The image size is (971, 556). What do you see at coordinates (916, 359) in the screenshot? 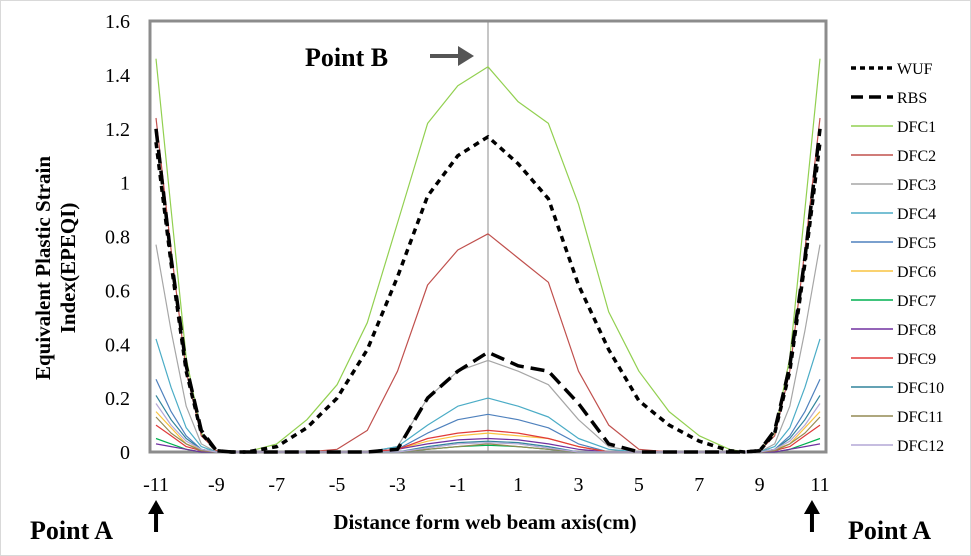
I see `legend-label: DFC9` at bounding box center [916, 359].